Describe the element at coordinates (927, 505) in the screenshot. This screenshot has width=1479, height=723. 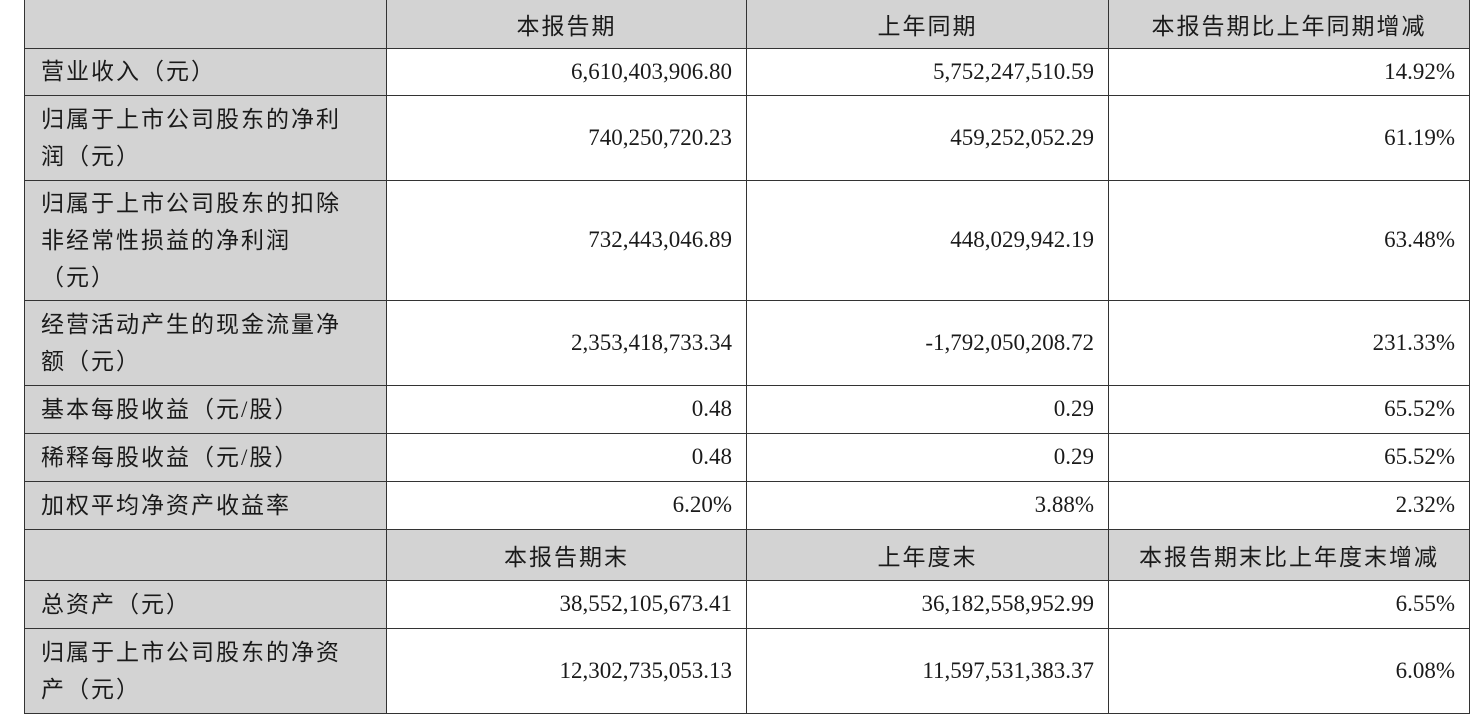
I see `prior-value: 3.88%` at that location.